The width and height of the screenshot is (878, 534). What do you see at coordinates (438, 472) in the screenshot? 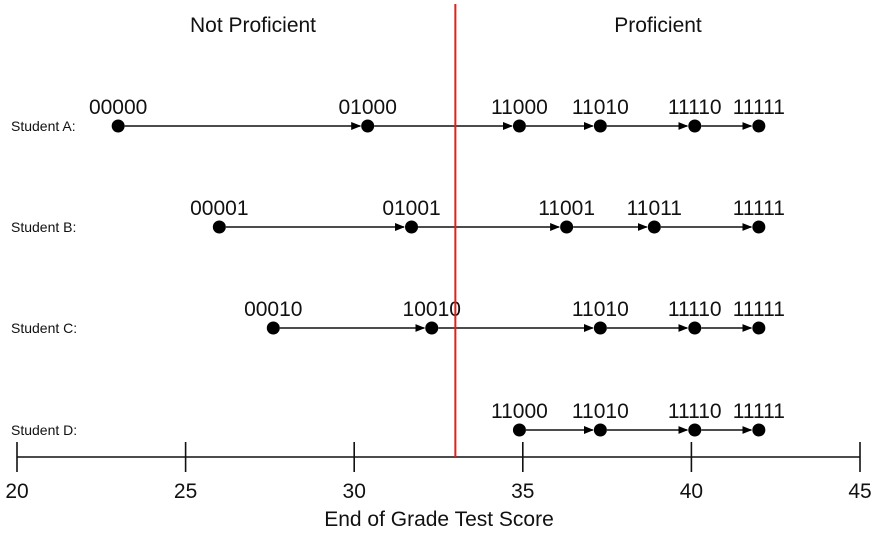
I see `score-axis: 20 25 30 35 40 45` at bounding box center [438, 472].